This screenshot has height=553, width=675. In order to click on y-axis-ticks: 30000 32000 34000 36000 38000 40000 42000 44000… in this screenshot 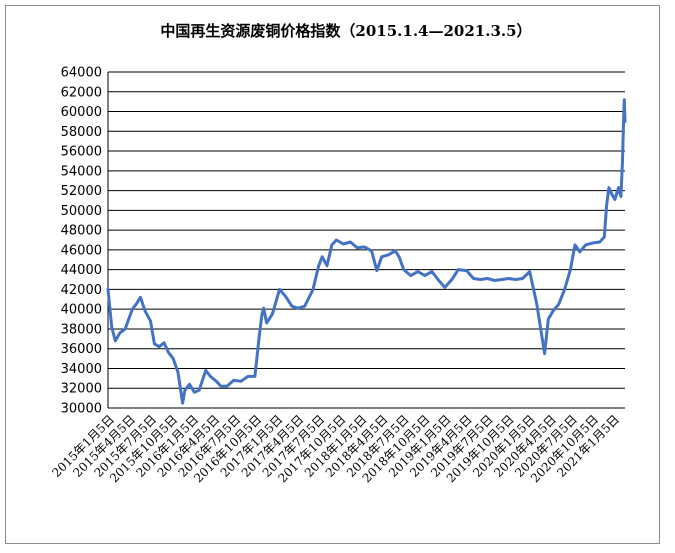, I will do `click(81, 241)`.